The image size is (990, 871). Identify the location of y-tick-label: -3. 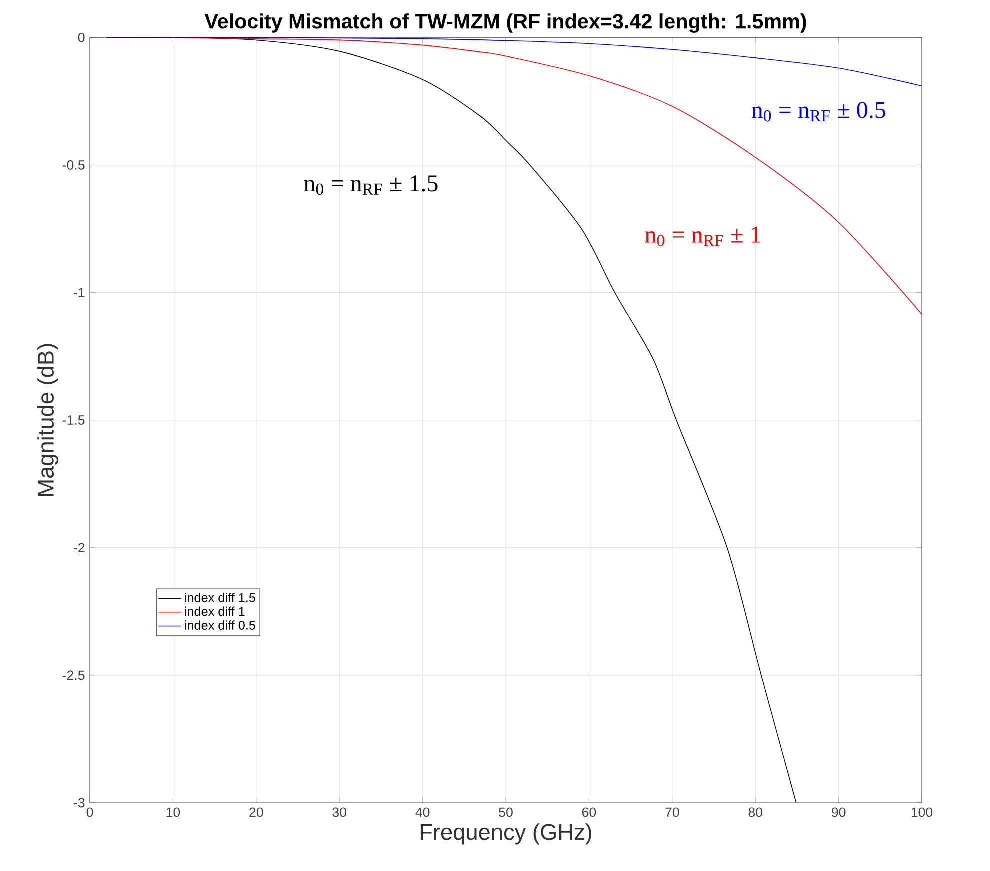
(79, 803).